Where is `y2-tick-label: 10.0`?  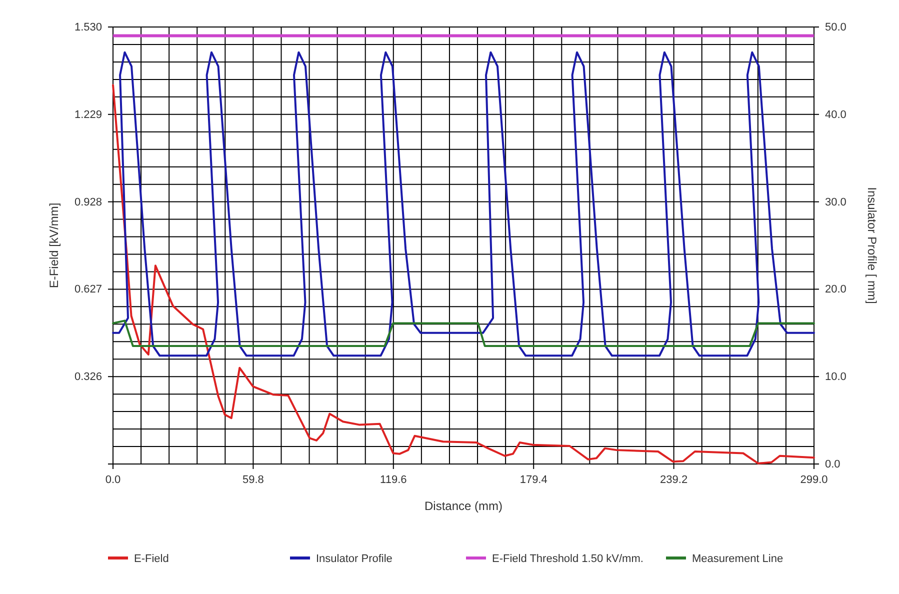 y2-tick-label: 10.0 is located at coordinates (835, 377).